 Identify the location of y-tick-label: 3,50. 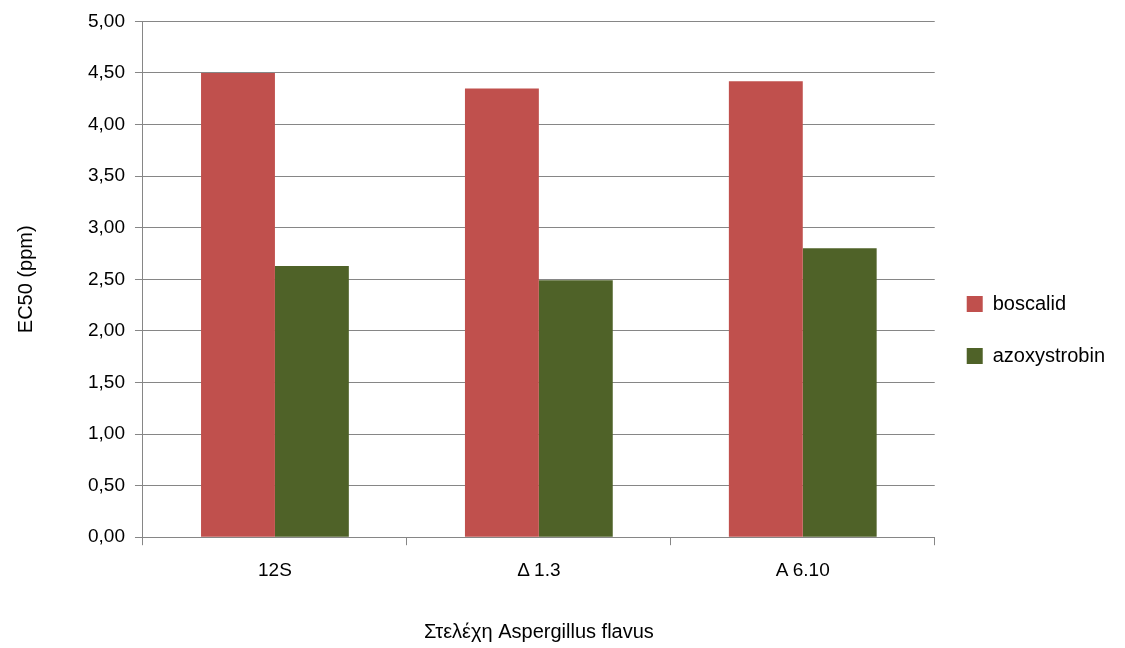
(106, 175).